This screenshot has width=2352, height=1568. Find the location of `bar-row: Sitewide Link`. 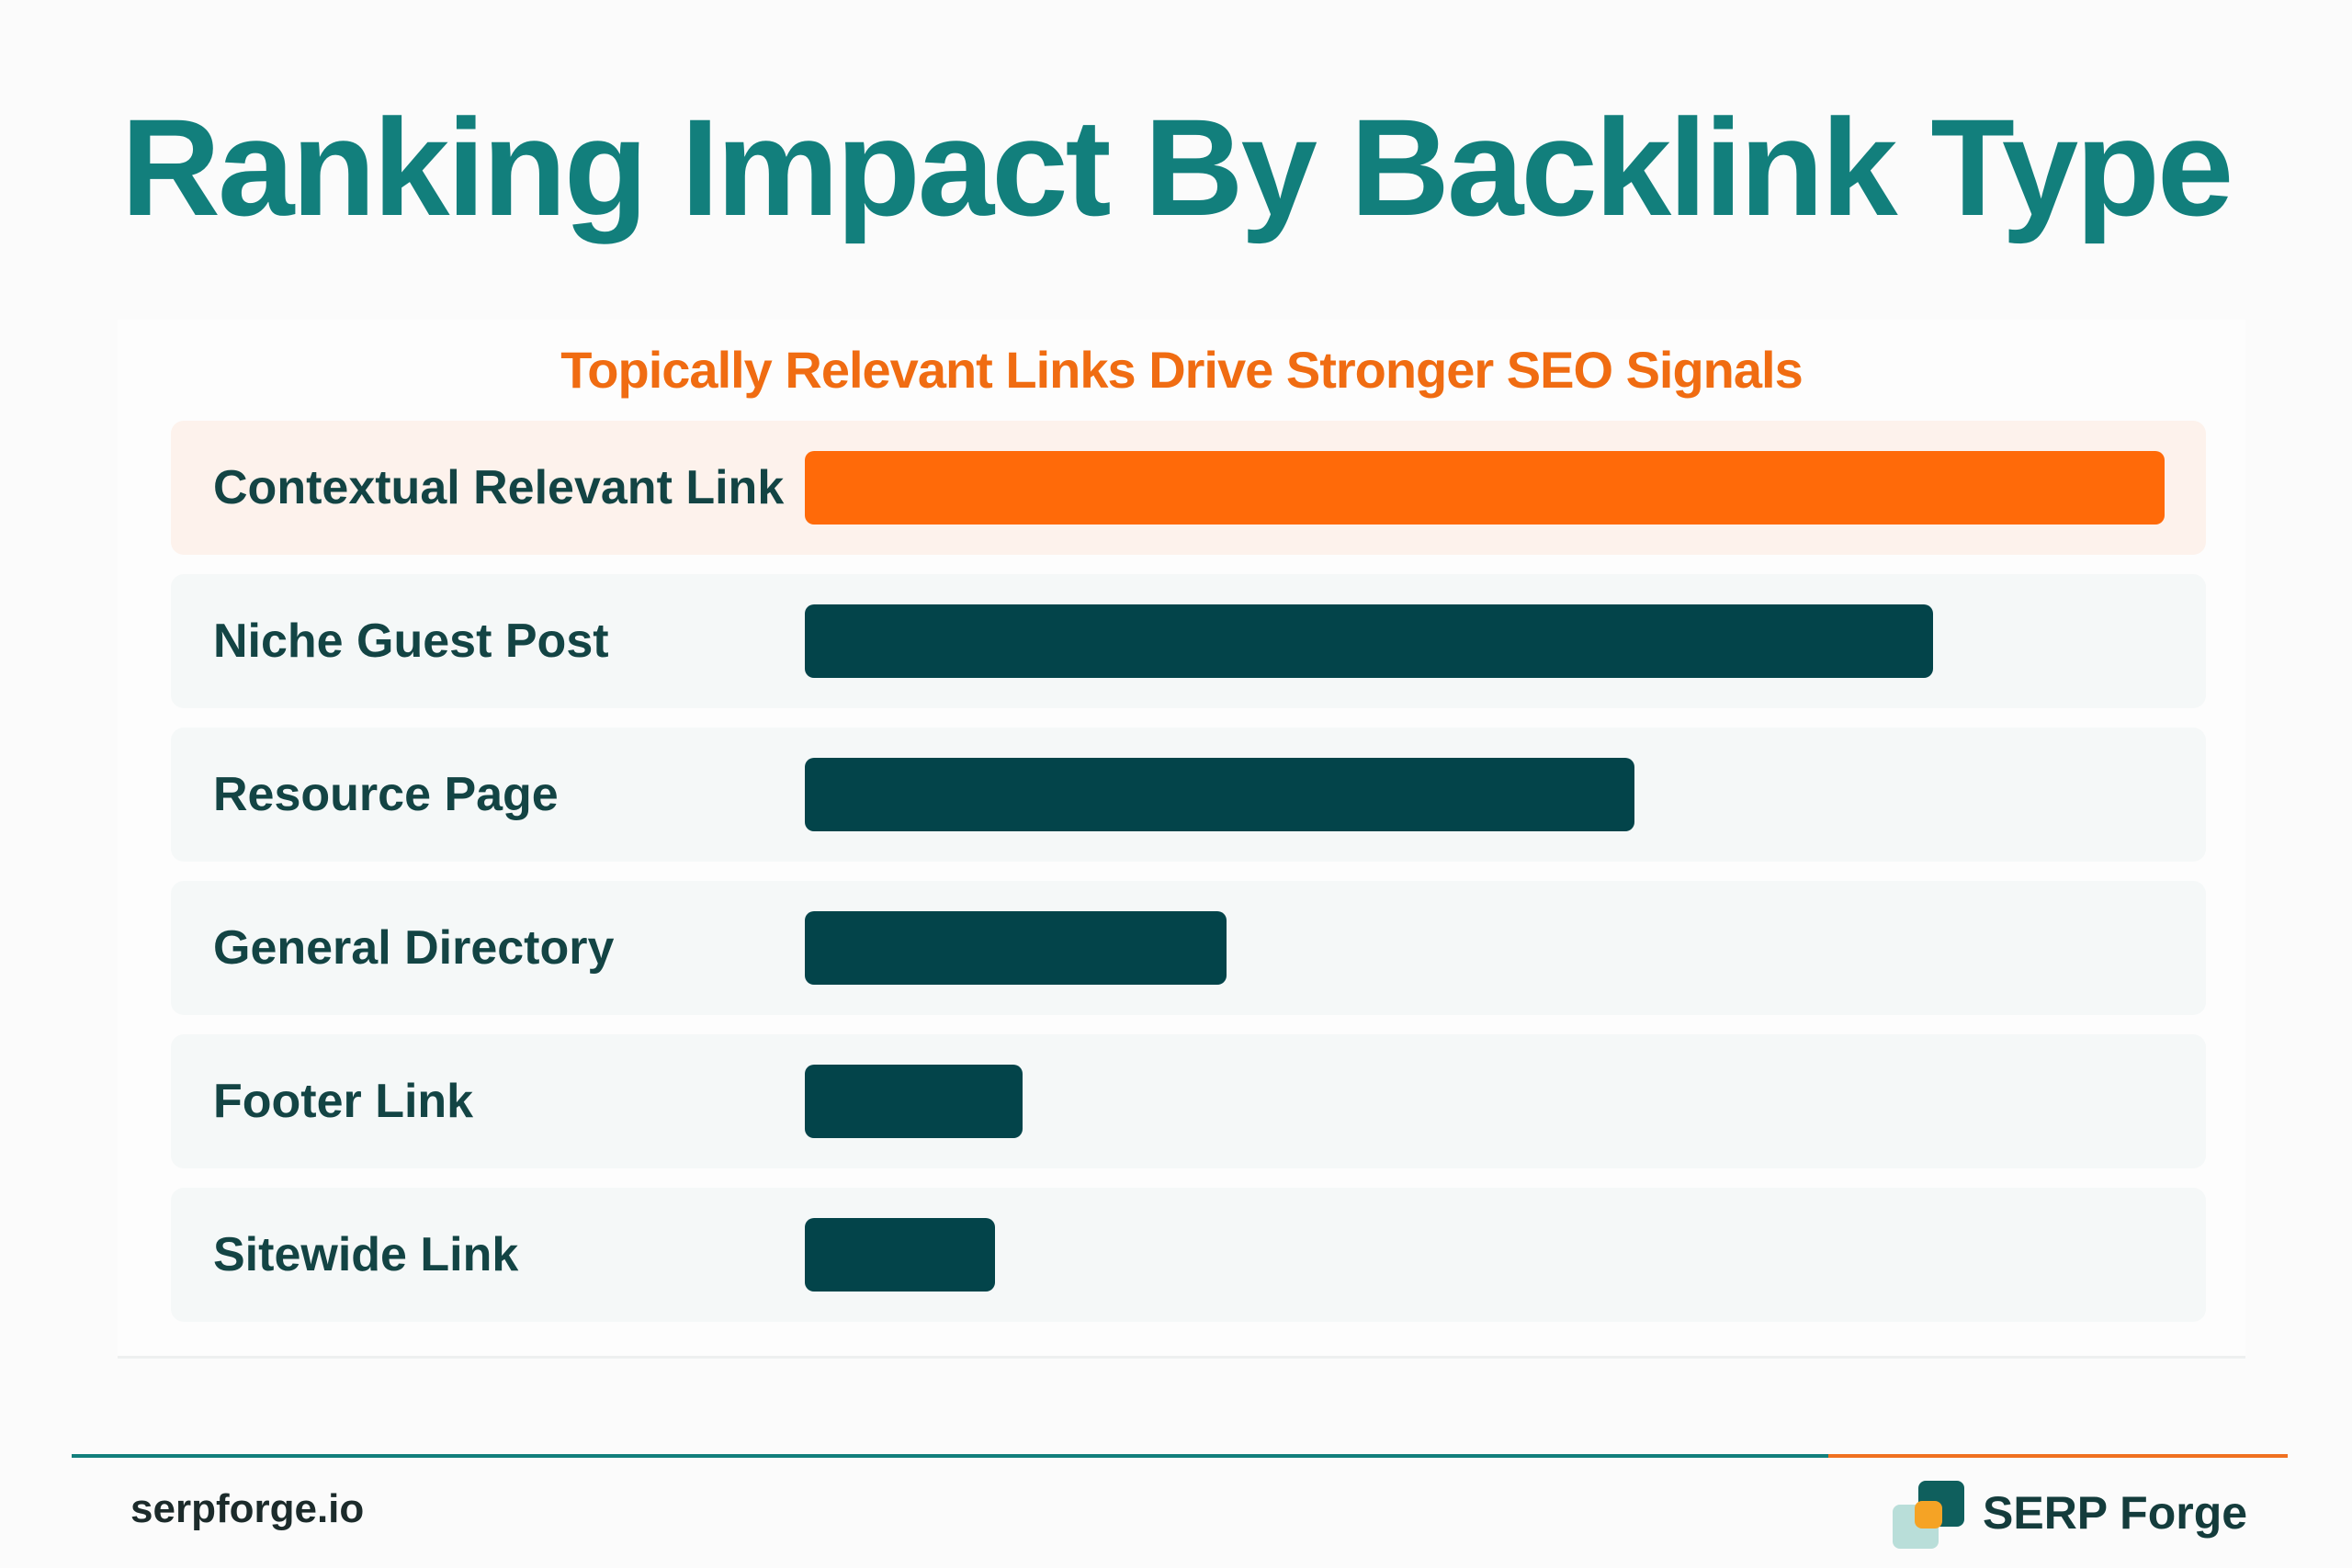

bar-row: Sitewide Link is located at coordinates (1188, 1255).